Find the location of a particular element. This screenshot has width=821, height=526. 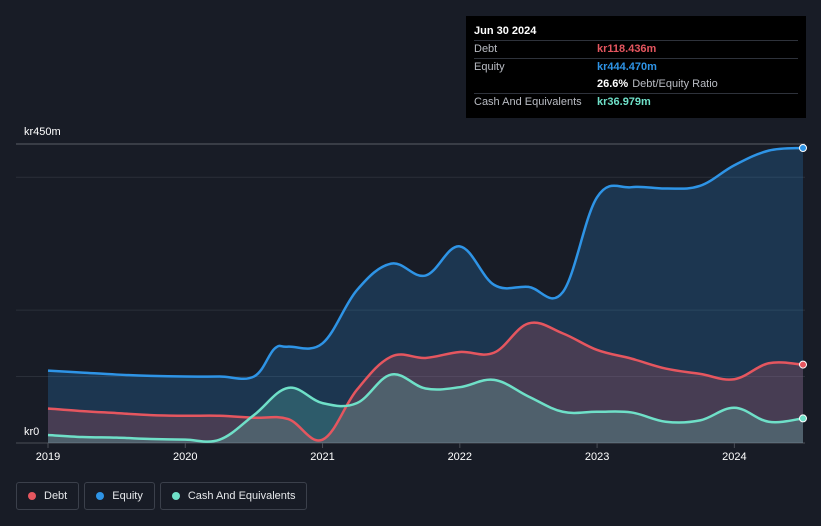

series-end-markers is located at coordinates (803, 283).